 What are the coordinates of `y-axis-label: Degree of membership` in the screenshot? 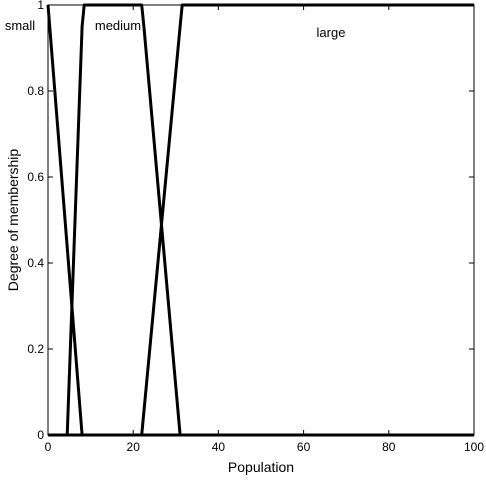 It's located at (13, 220).